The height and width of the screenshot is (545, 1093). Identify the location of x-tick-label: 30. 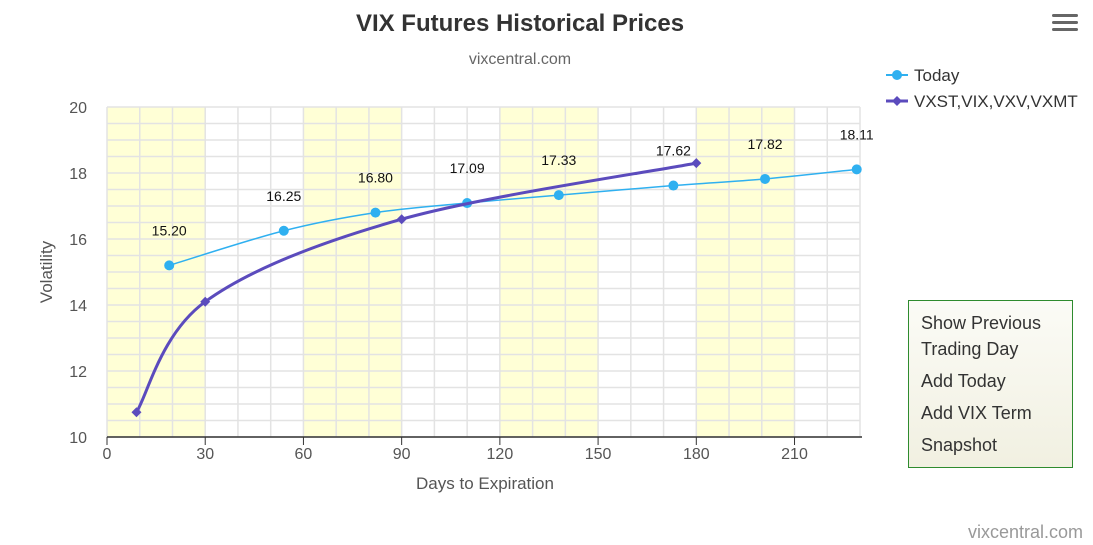
(205, 454).